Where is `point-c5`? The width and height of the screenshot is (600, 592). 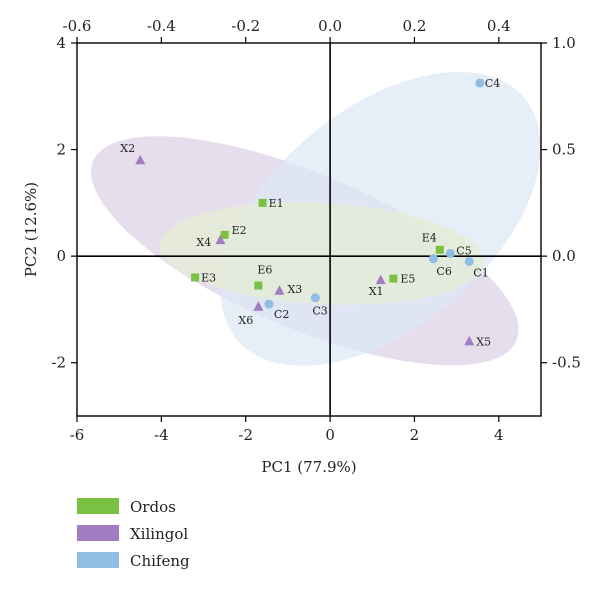 point-c5 is located at coordinates (450, 253).